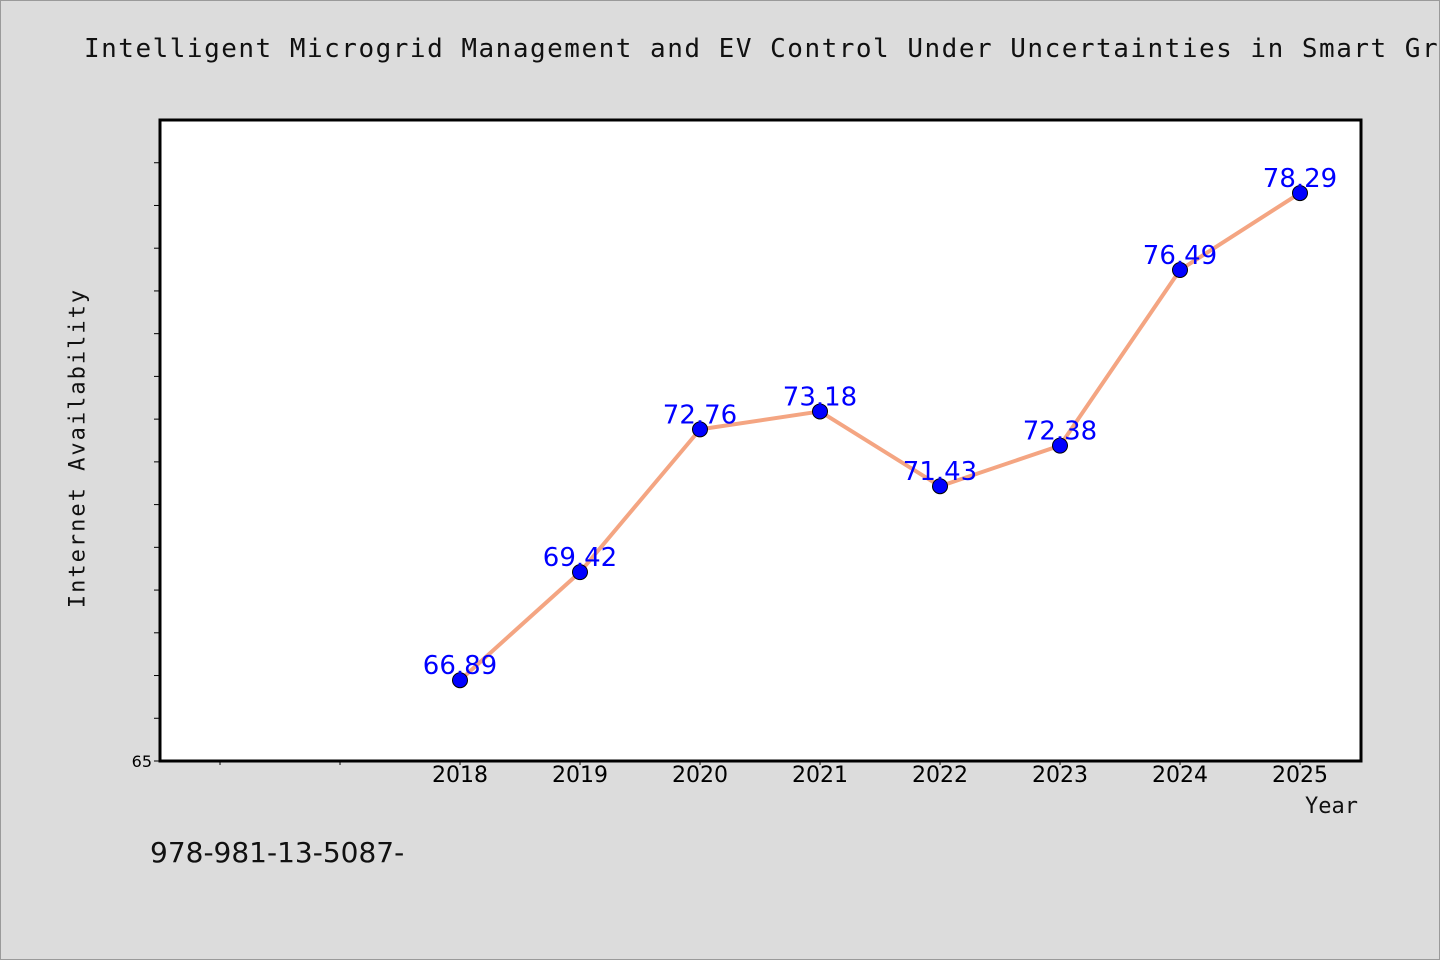  What do you see at coordinates (580, 558) in the screenshot?
I see `data-label: 69.42` at bounding box center [580, 558].